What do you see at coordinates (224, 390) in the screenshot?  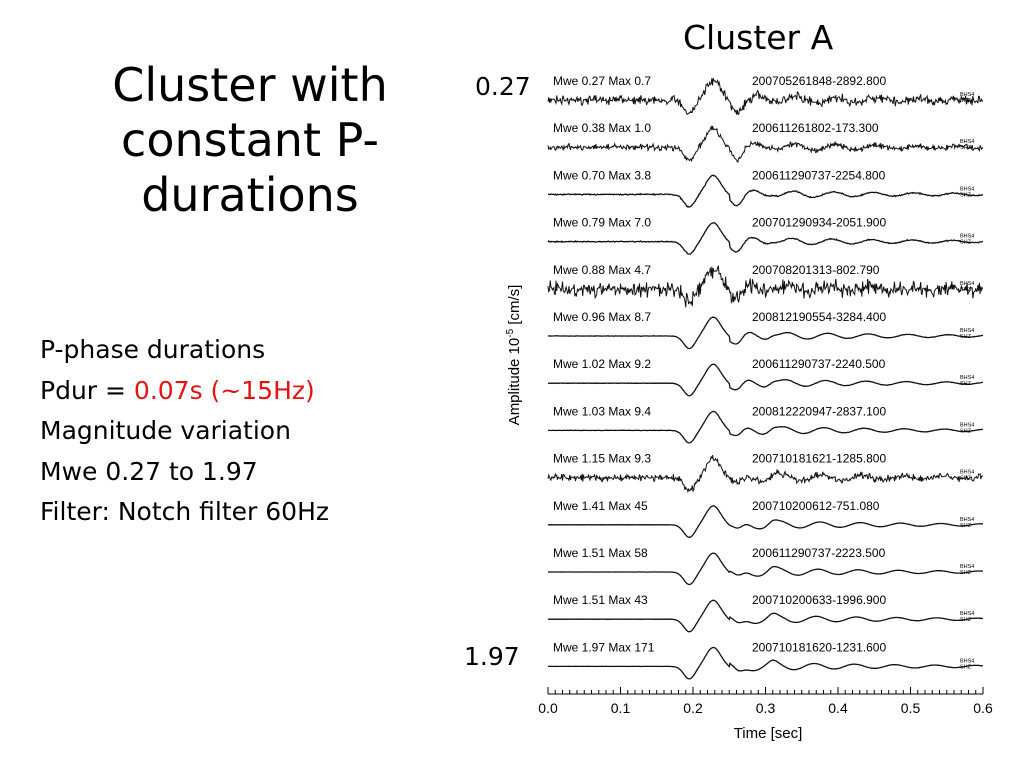 I see `pdur-value: 0.07s (~15Hz)` at bounding box center [224, 390].